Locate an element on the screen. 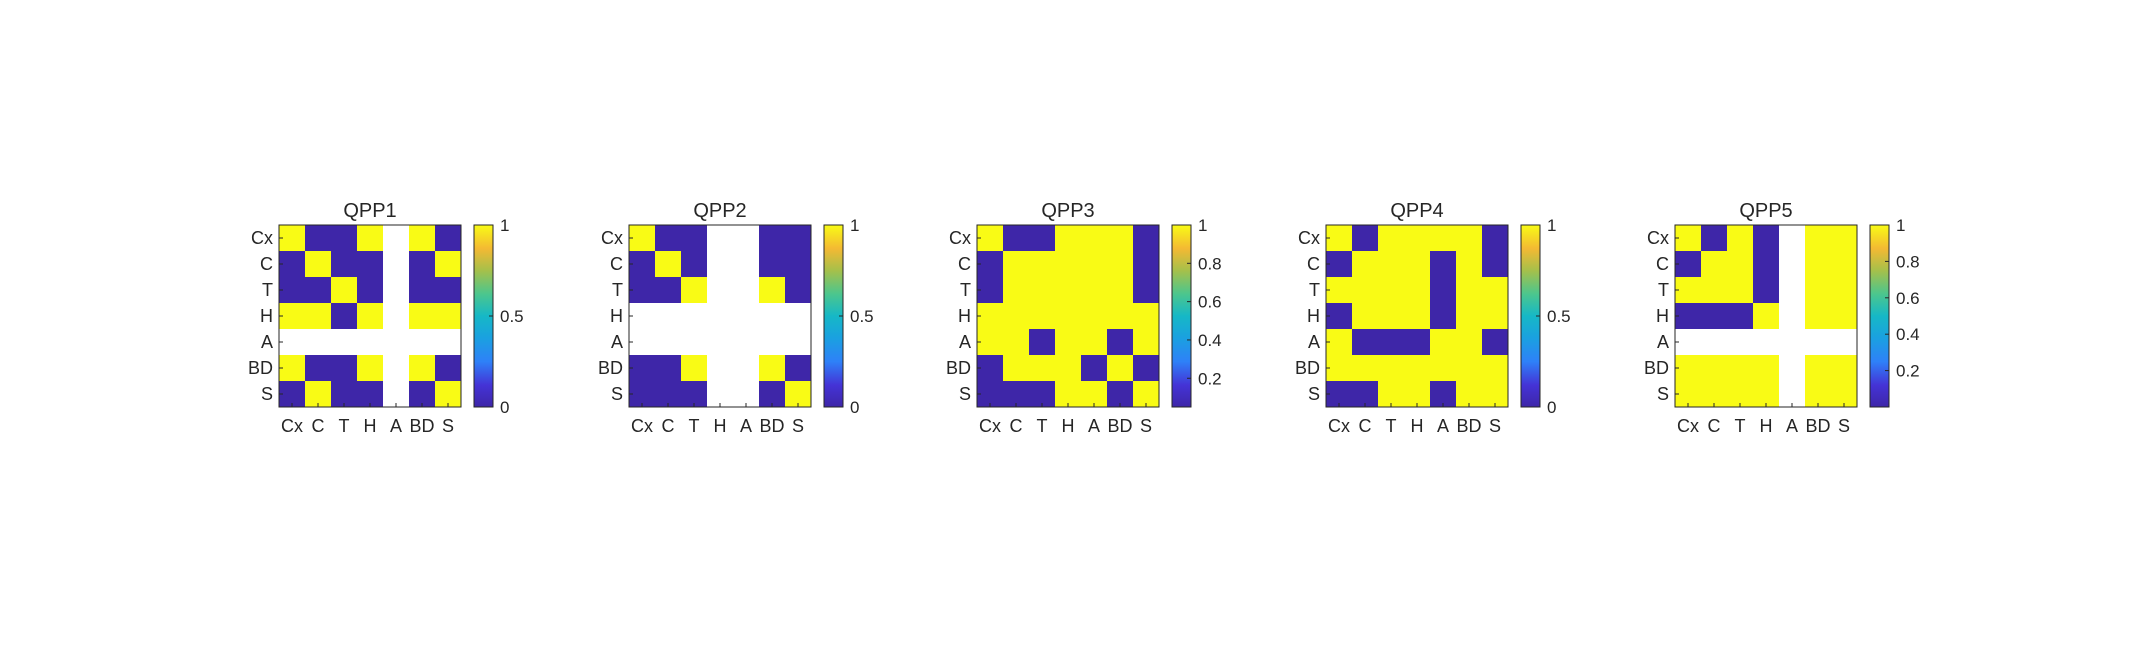 This screenshot has width=2134, height=656. y-tick-label: Cx is located at coordinates (1309, 238).